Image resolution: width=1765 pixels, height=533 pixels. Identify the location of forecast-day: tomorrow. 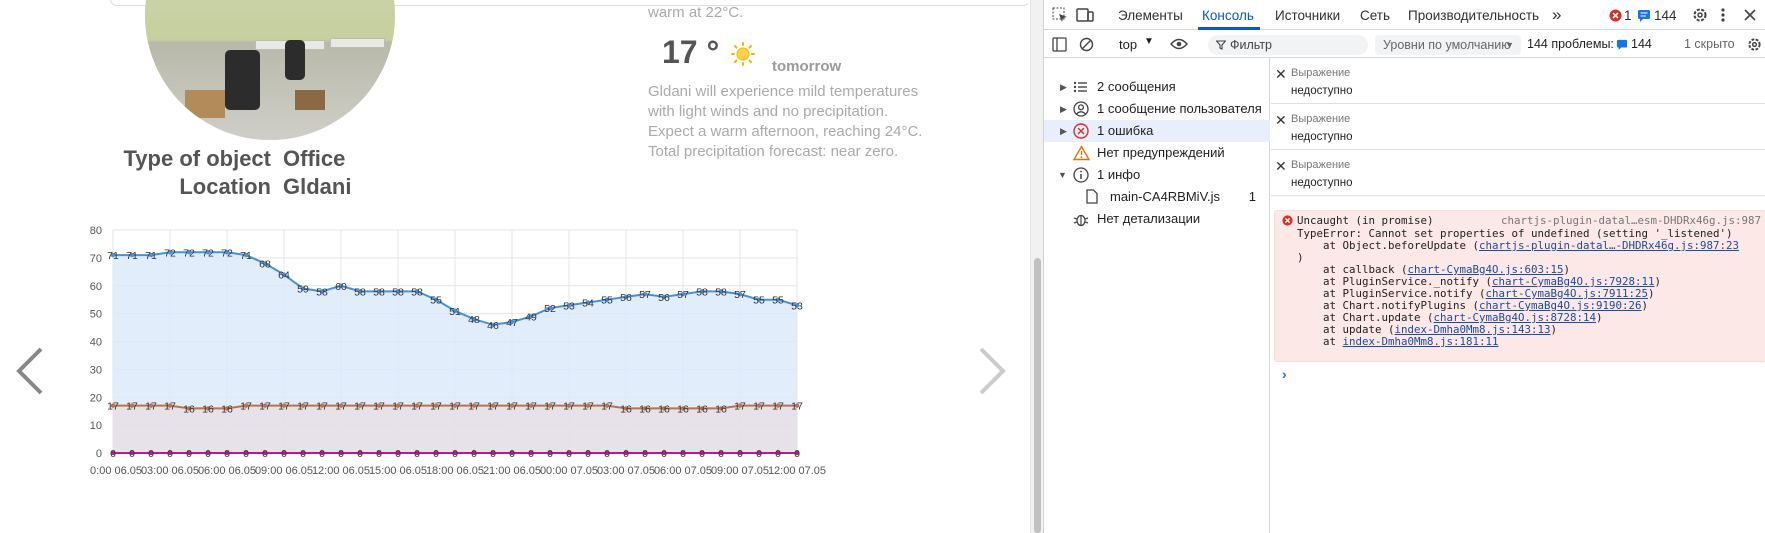
(807, 66).